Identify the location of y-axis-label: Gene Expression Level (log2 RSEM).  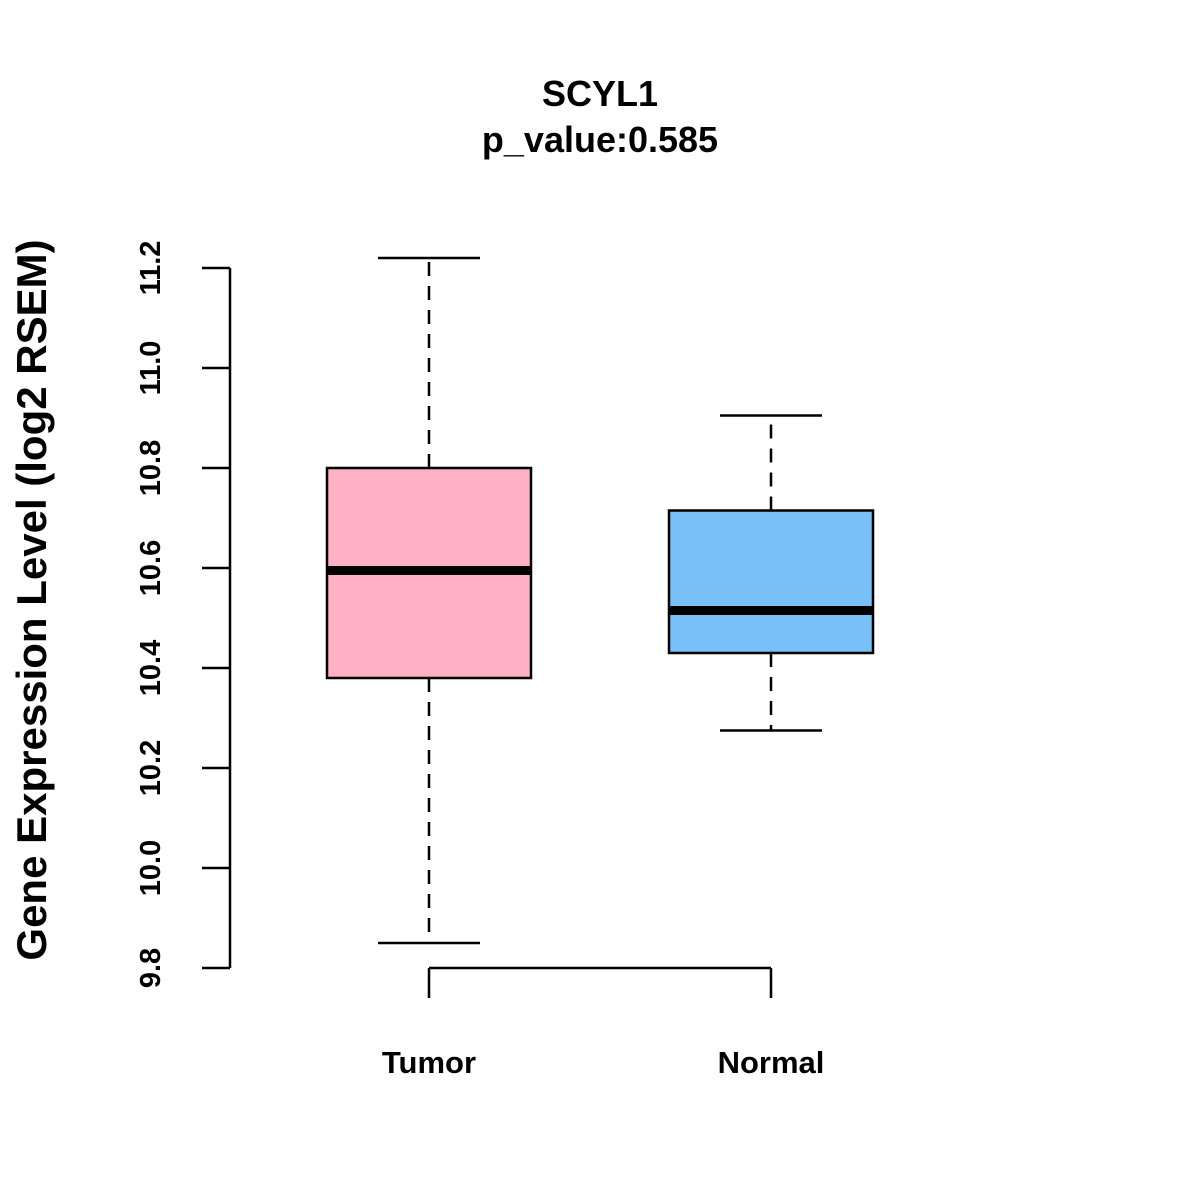
(31, 599).